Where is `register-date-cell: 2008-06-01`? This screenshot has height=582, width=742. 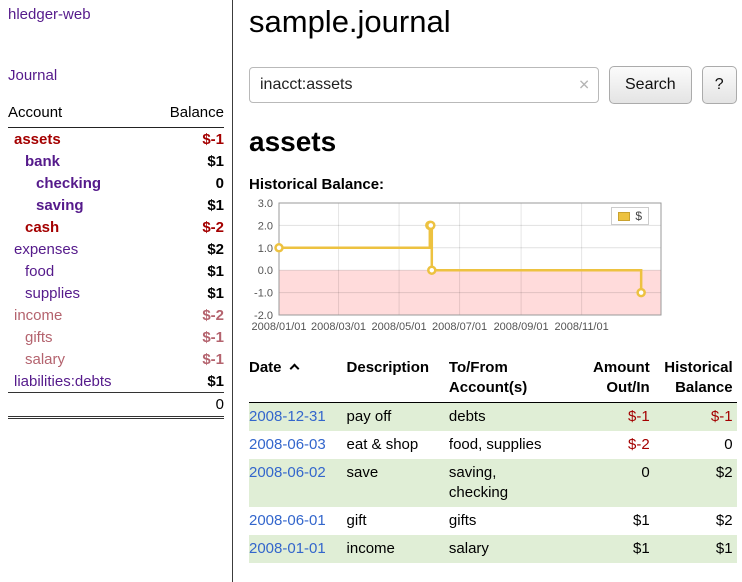
register-date-cell: 2008-06-01 is located at coordinates (298, 521).